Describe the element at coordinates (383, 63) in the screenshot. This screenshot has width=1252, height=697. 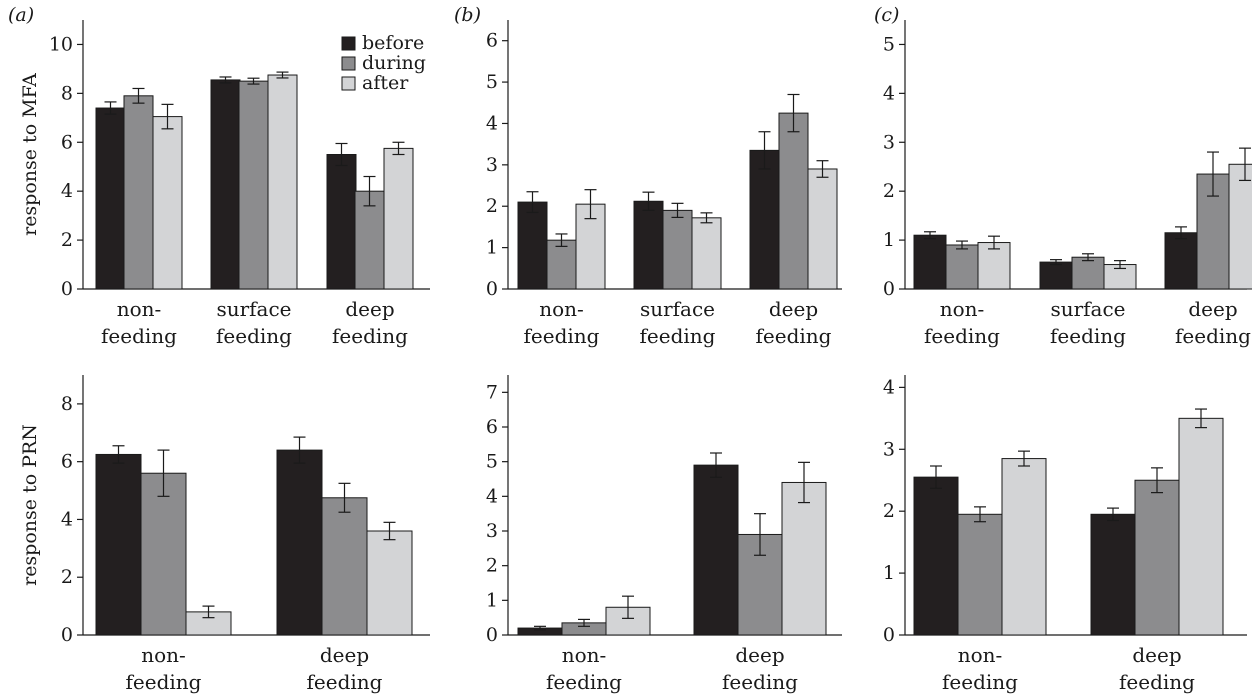
I see `legend: before during after` at that location.